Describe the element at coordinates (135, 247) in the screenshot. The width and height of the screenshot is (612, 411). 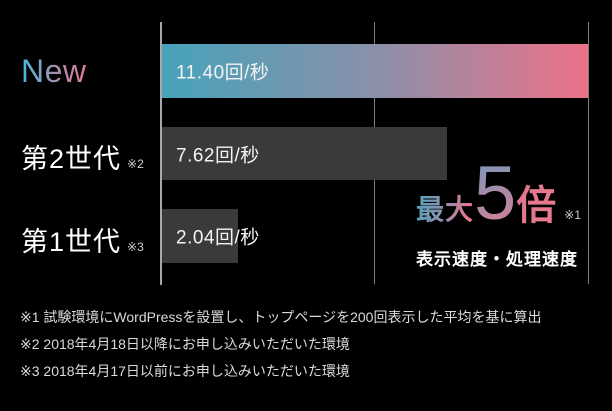
I see `category-gen1-footnote-mark: ※3` at that location.